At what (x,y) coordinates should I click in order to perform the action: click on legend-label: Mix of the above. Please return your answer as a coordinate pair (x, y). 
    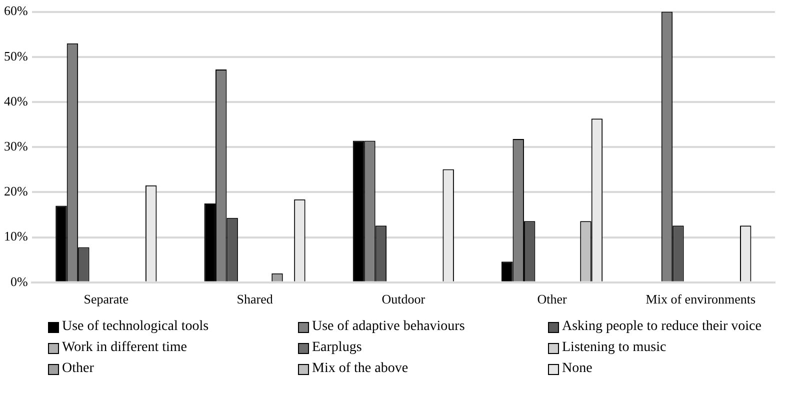
    Looking at the image, I should click on (360, 369).